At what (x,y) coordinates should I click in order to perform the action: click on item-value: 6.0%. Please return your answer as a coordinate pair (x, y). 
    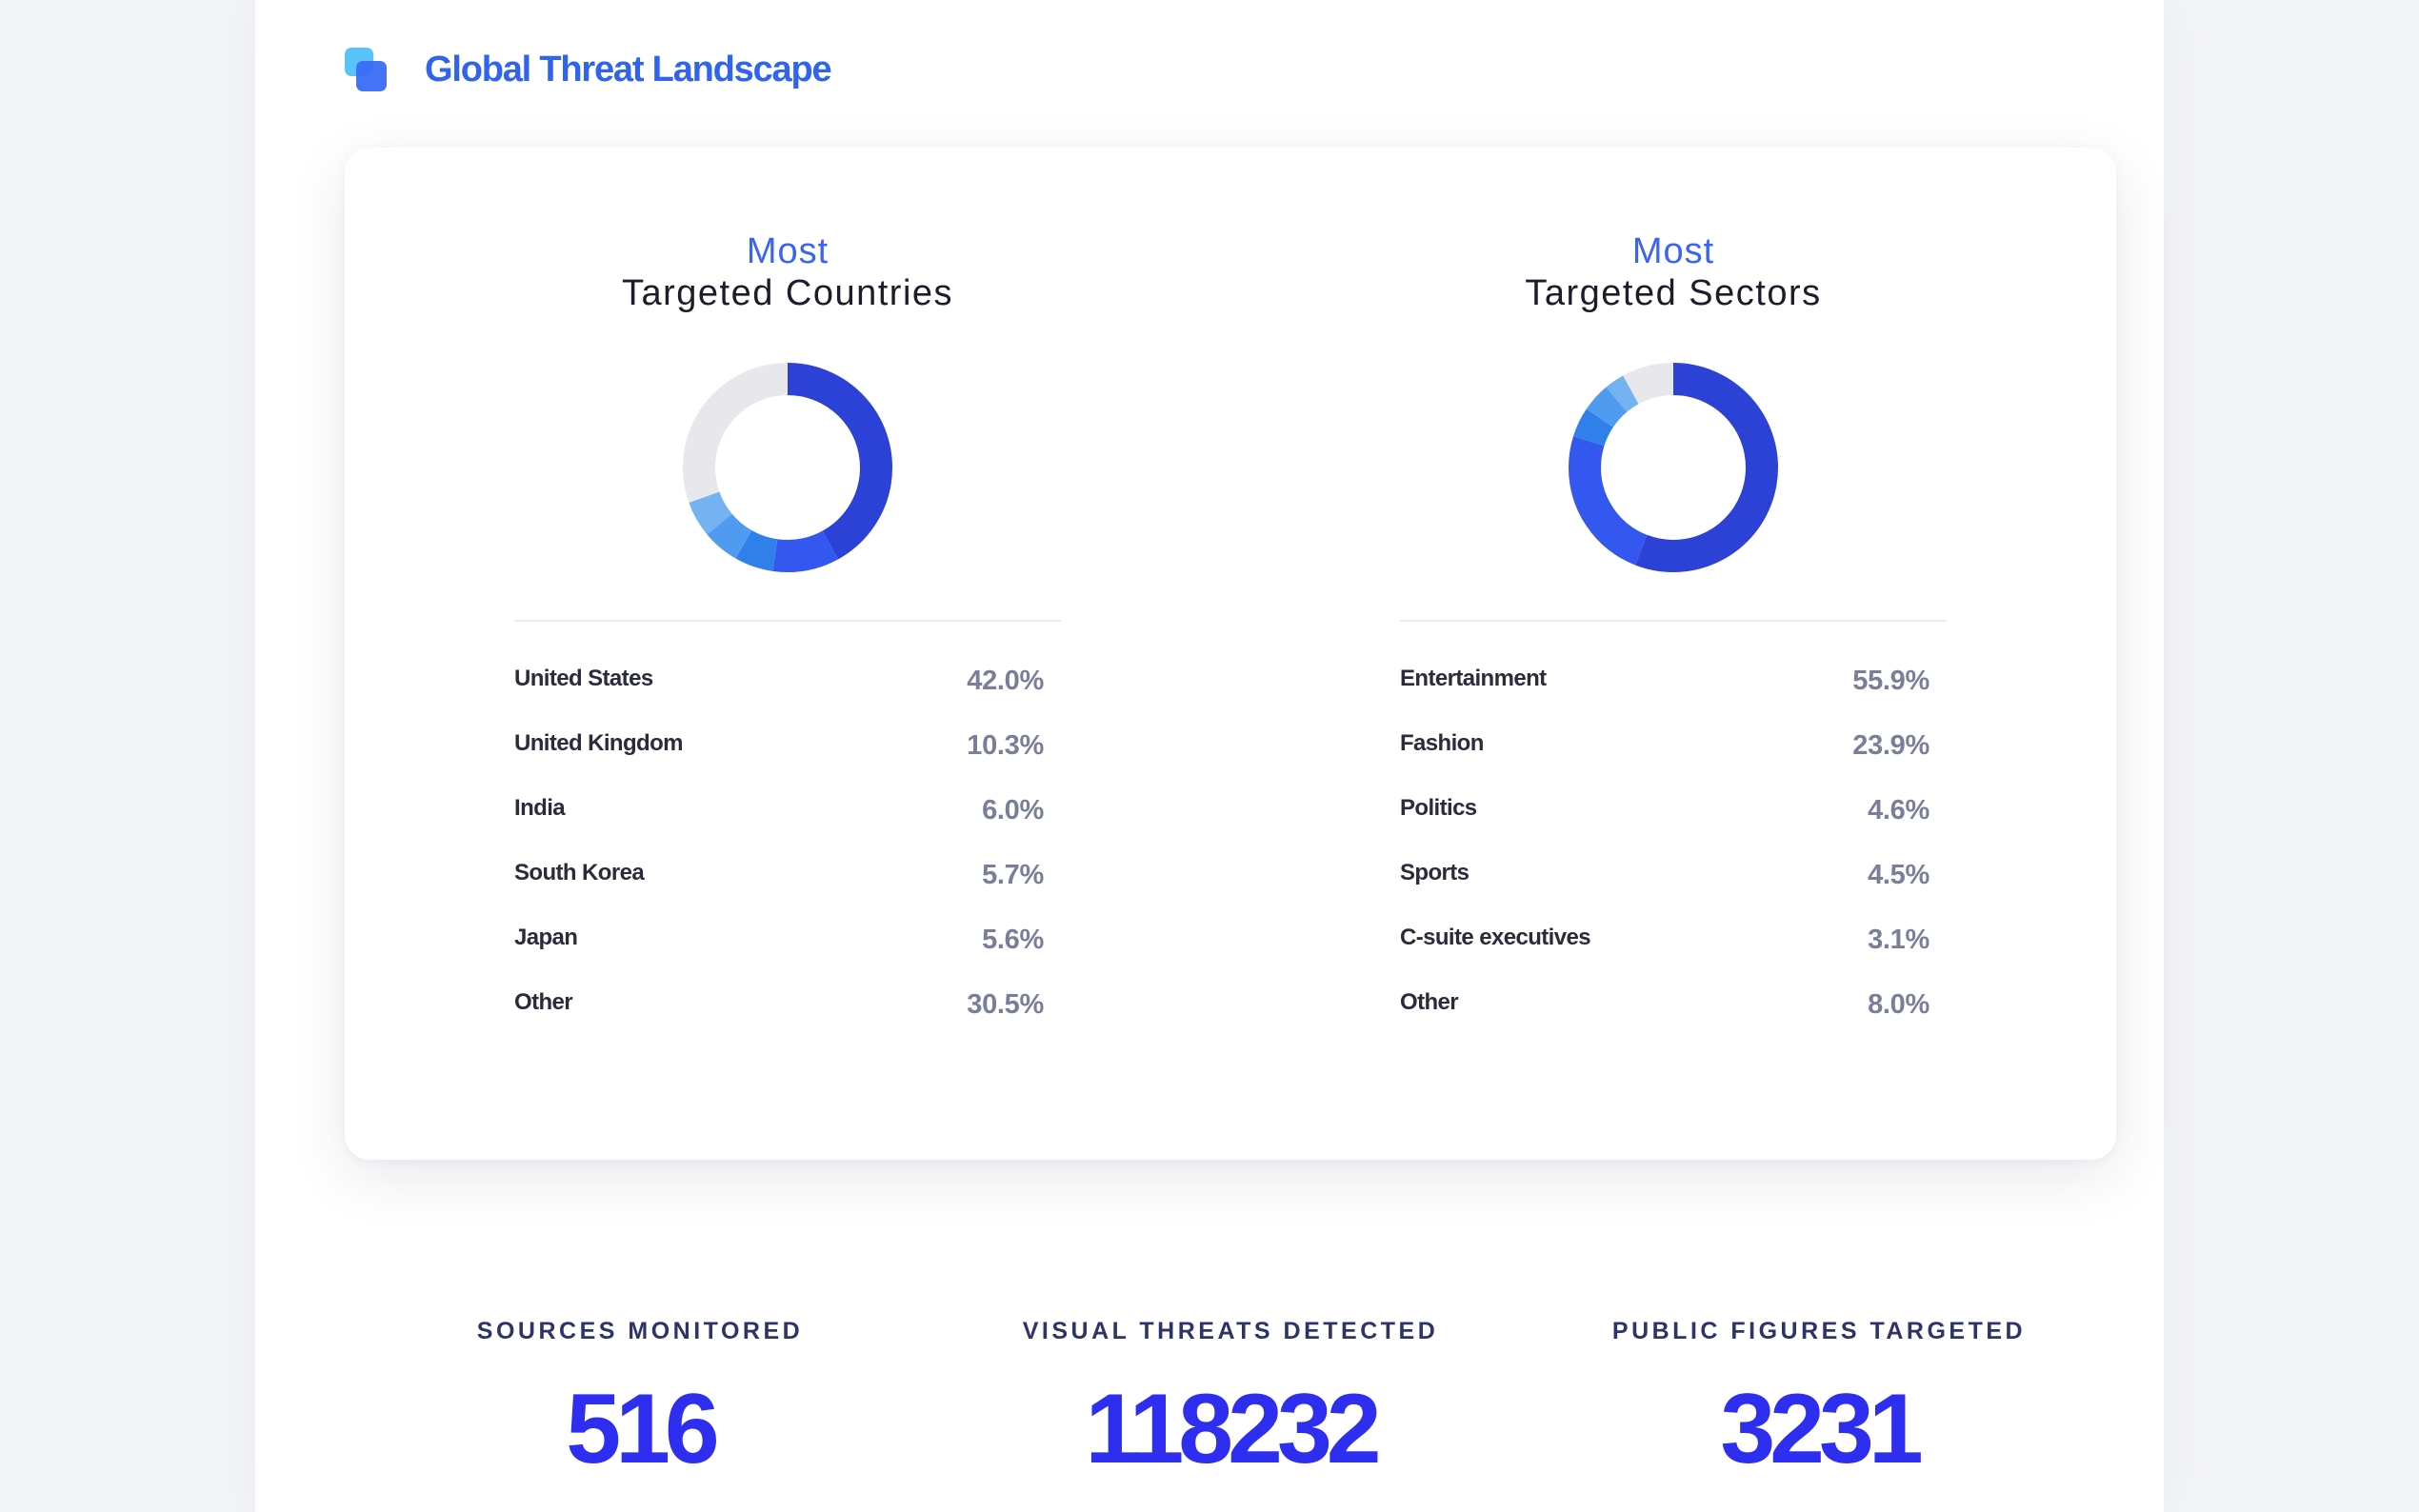
    Looking at the image, I should click on (1013, 810).